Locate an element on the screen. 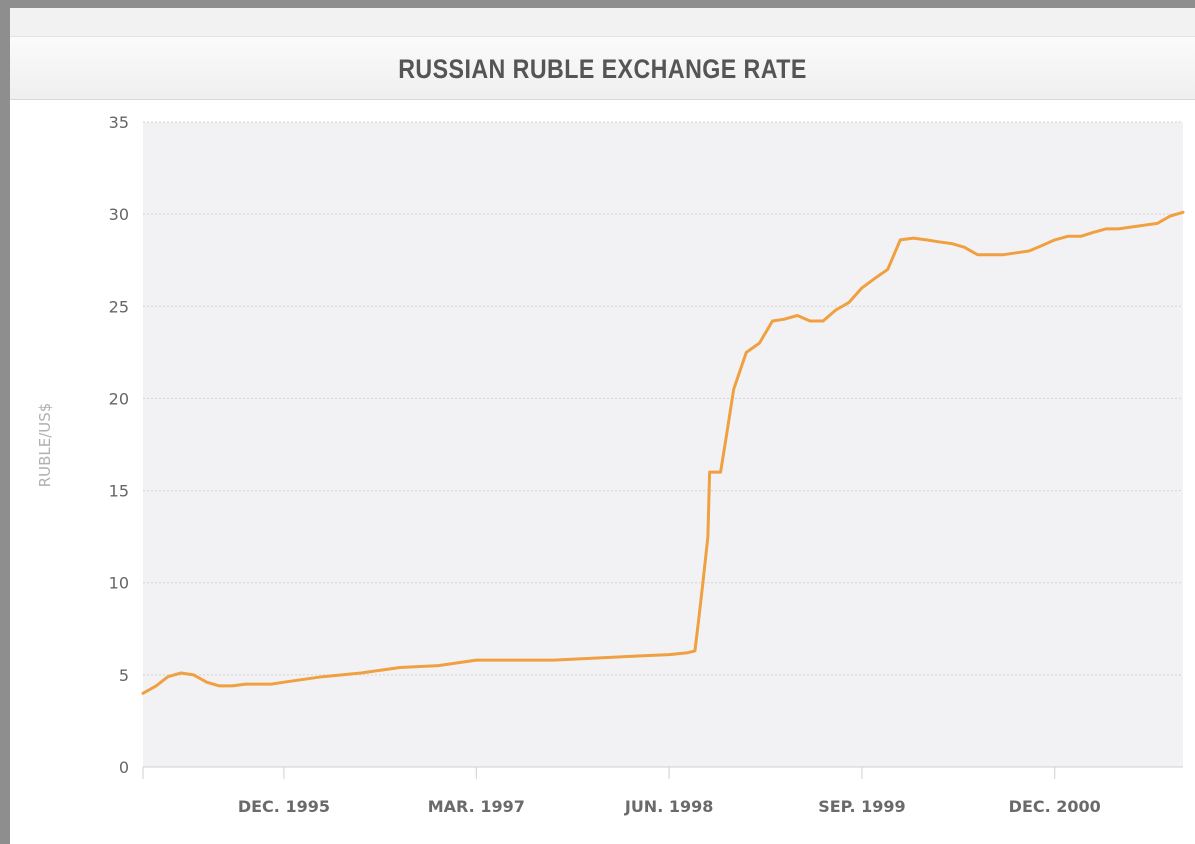 This screenshot has height=844, width=1195. x-tick-label: MAR. 1997 is located at coordinates (476, 806).